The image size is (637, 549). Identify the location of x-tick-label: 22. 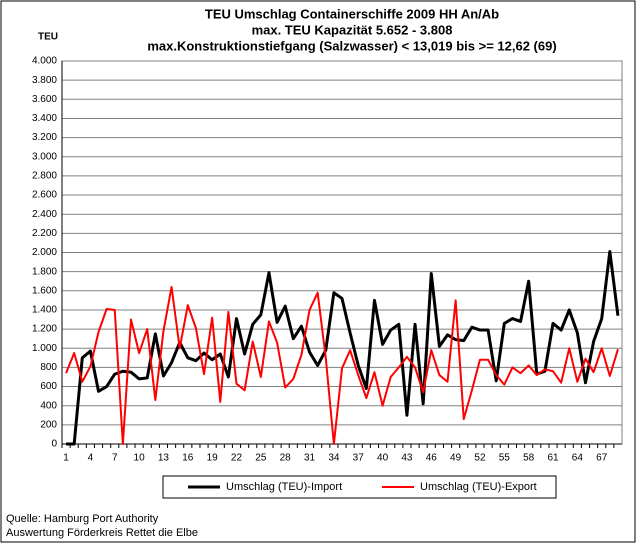
(237, 458).